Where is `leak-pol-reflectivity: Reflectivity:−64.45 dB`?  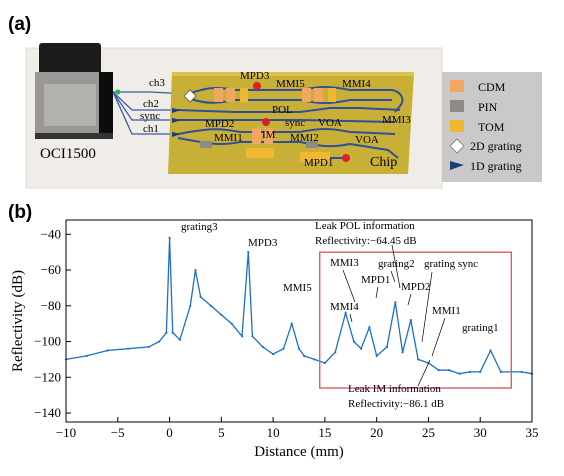 leak-pol-reflectivity: Reflectivity:−64.45 dB is located at coordinates (366, 241).